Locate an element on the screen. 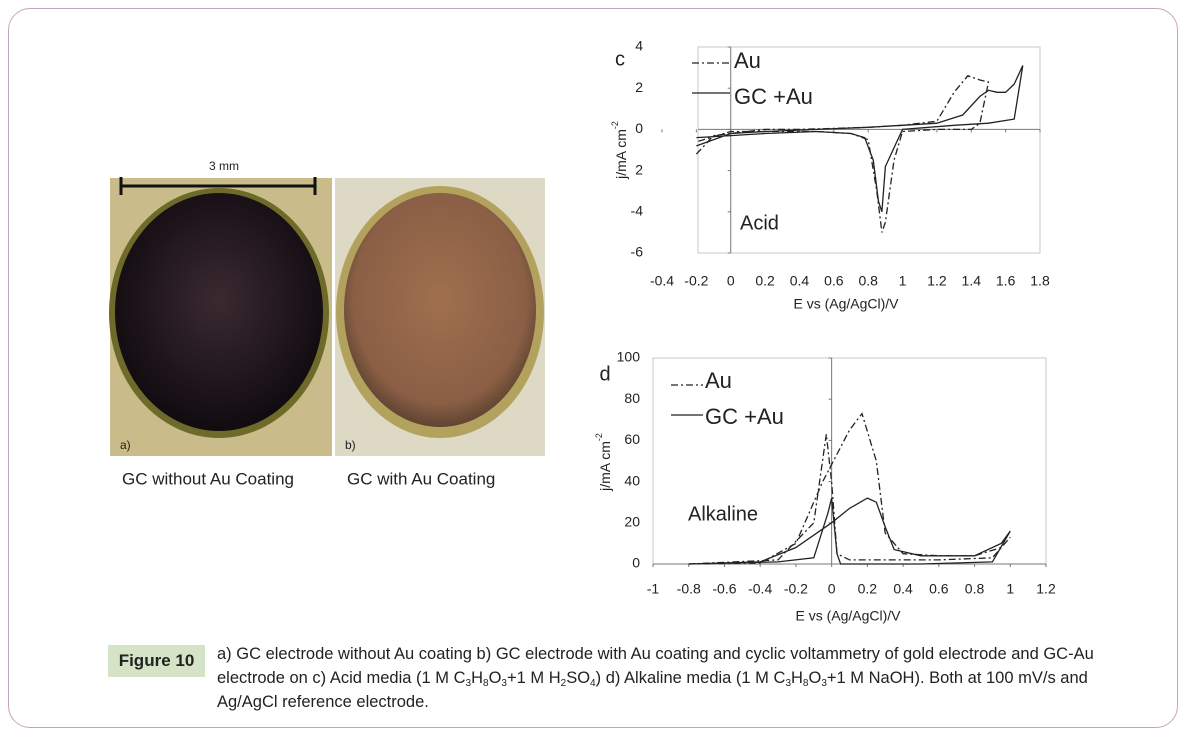  y-tick-label: 60 is located at coordinates (632, 439).